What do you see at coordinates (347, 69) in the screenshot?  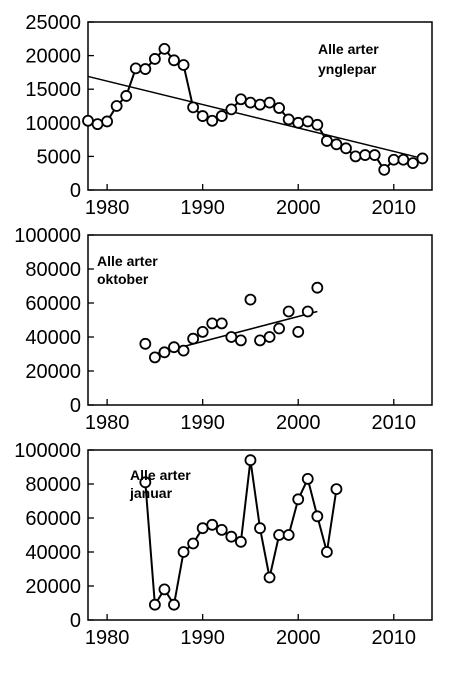 I see `annotation-line2: ynglepar` at bounding box center [347, 69].